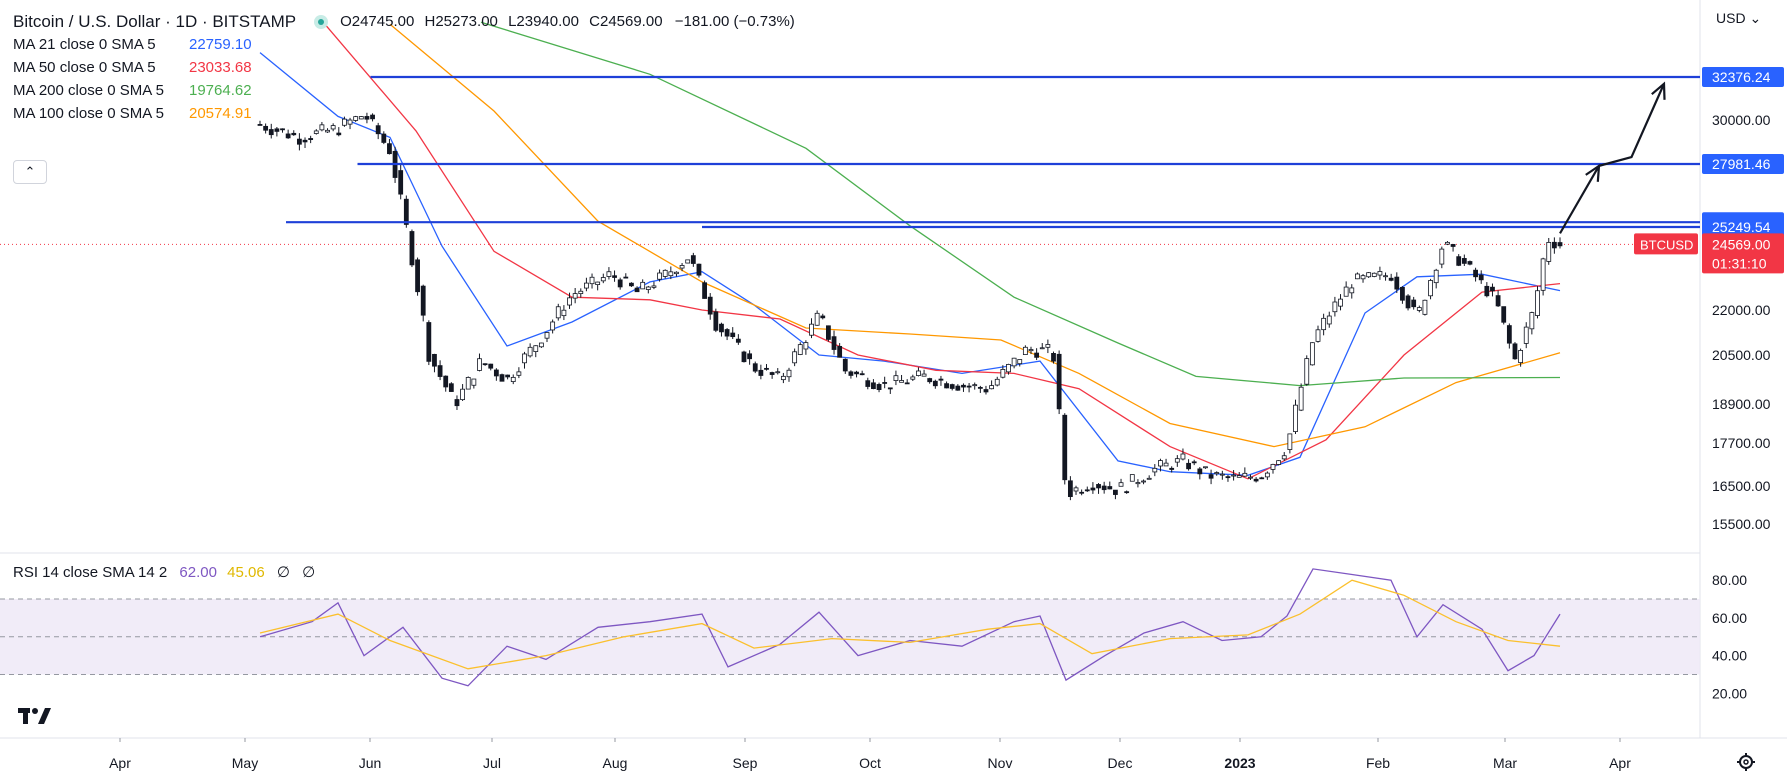 This screenshot has height=783, width=1787. What do you see at coordinates (404, 44) in the screenshot?
I see `indicator-ma21: MA 21 close 0 SMA 5 22759.10` at bounding box center [404, 44].